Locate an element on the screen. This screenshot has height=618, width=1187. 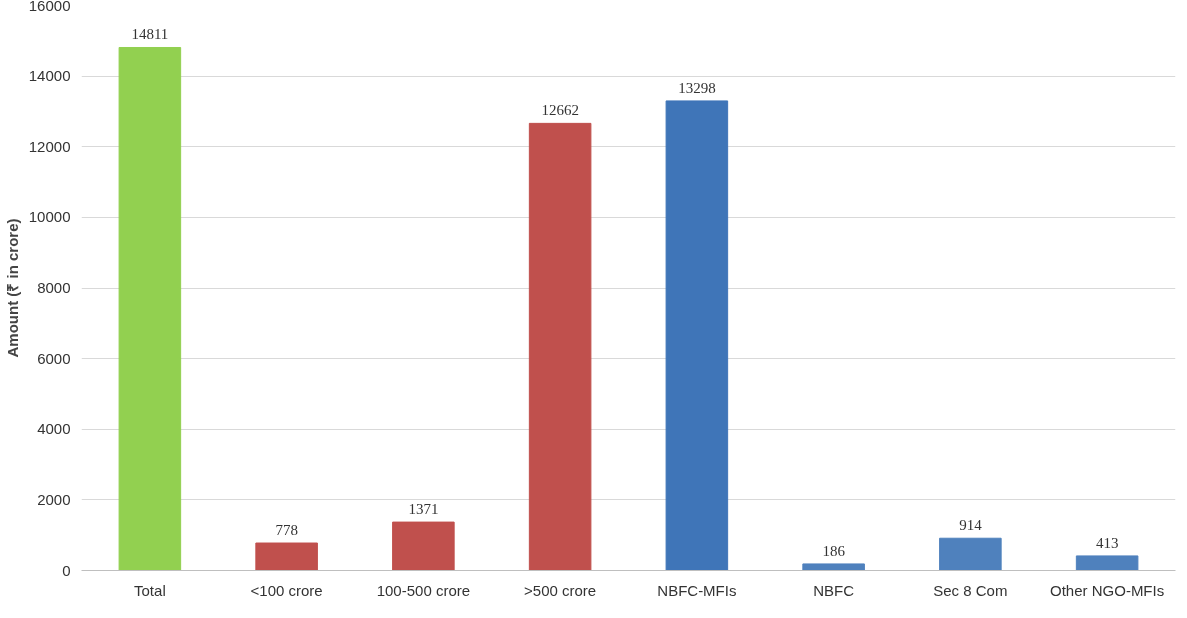
data-label: 778 is located at coordinates (286, 530).